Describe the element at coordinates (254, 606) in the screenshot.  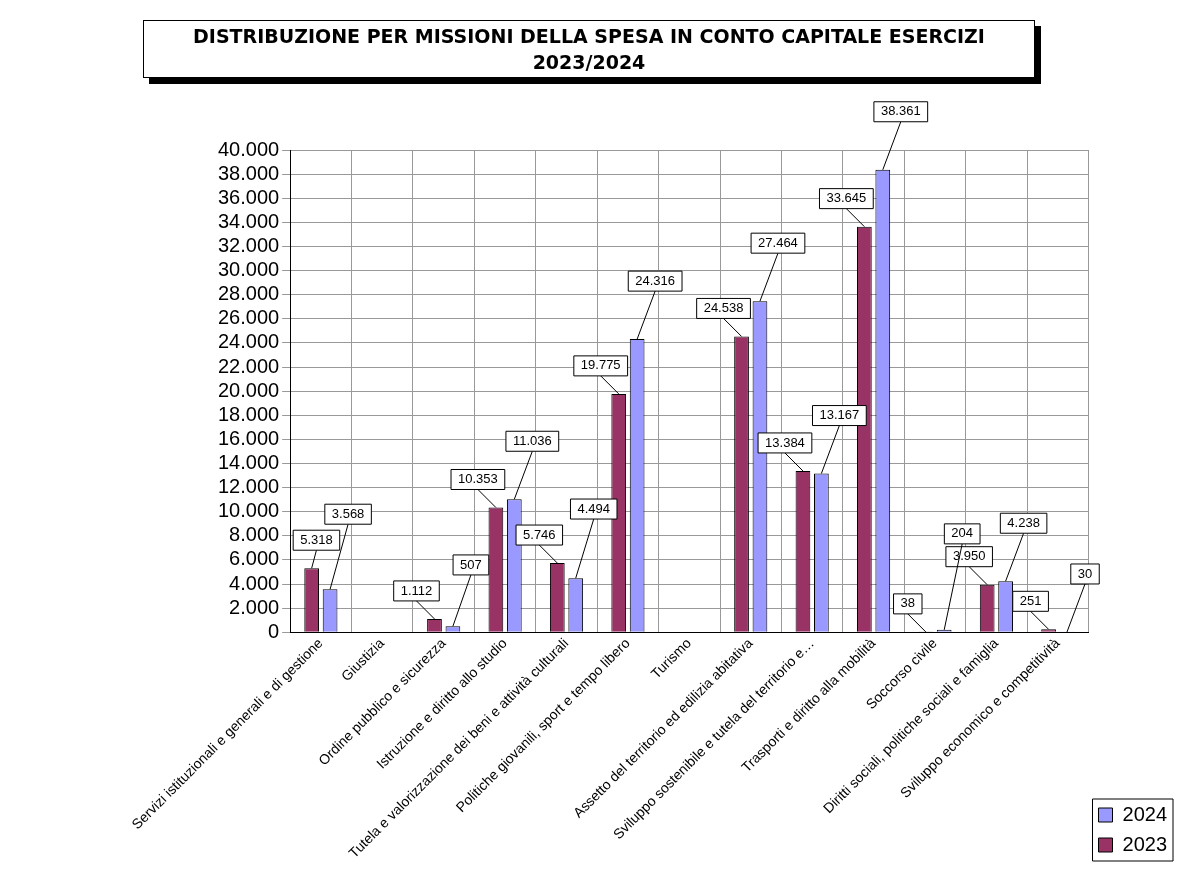
I see `y-tick-label: 2.000` at that location.